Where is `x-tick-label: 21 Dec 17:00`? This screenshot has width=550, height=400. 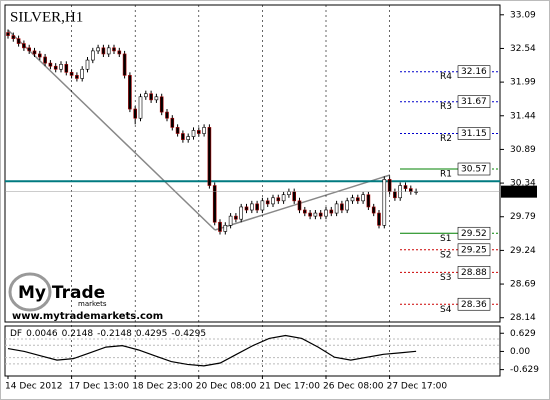 x-tick-label: 21 Dec 17:00 is located at coordinates (289, 387).